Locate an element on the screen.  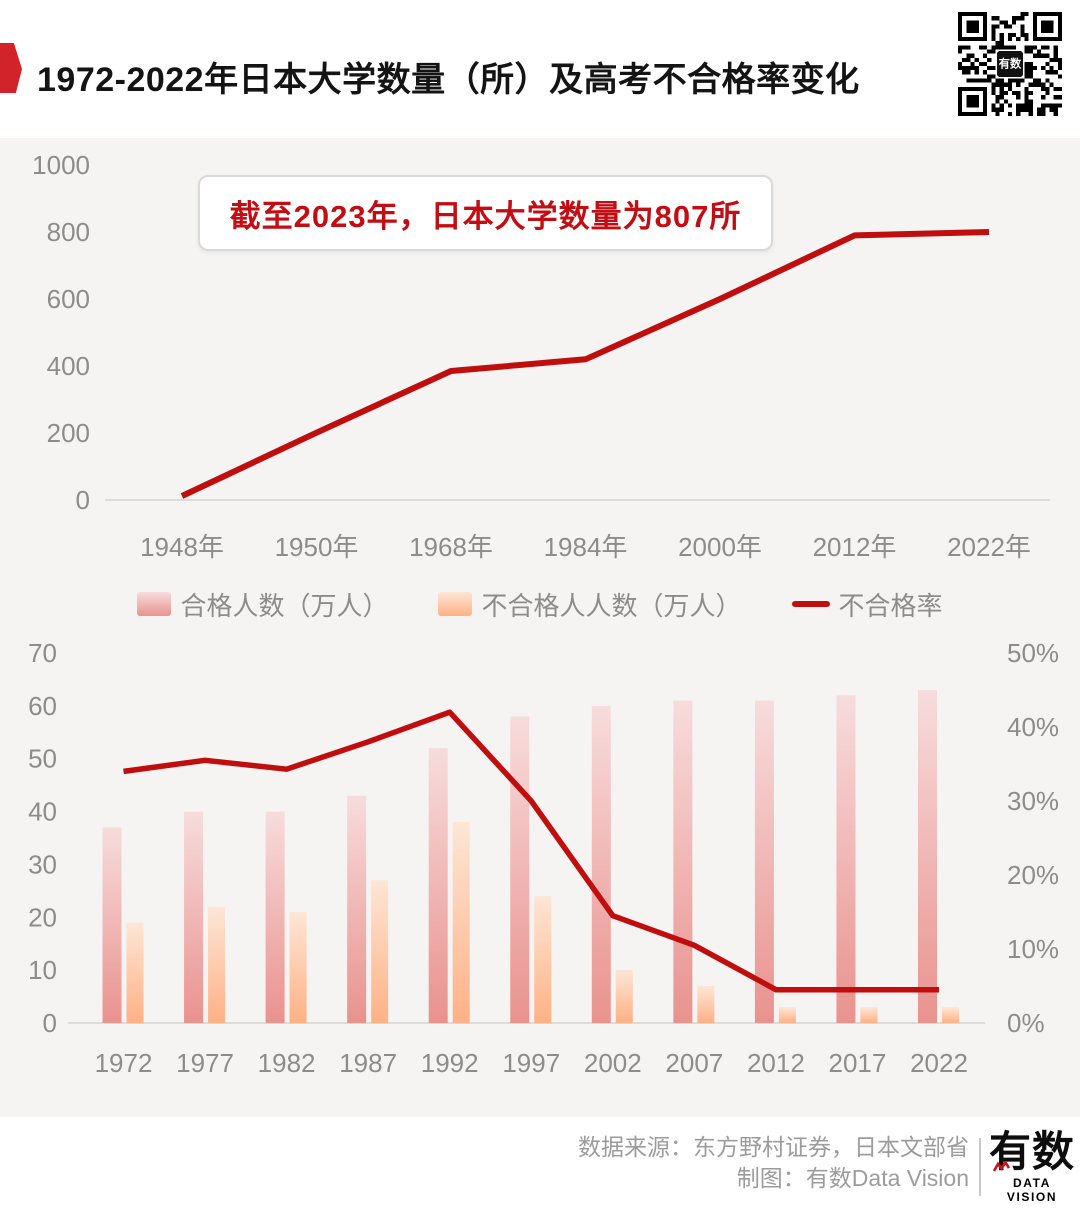
svg-text: 70 is located at coordinates (42, 653).